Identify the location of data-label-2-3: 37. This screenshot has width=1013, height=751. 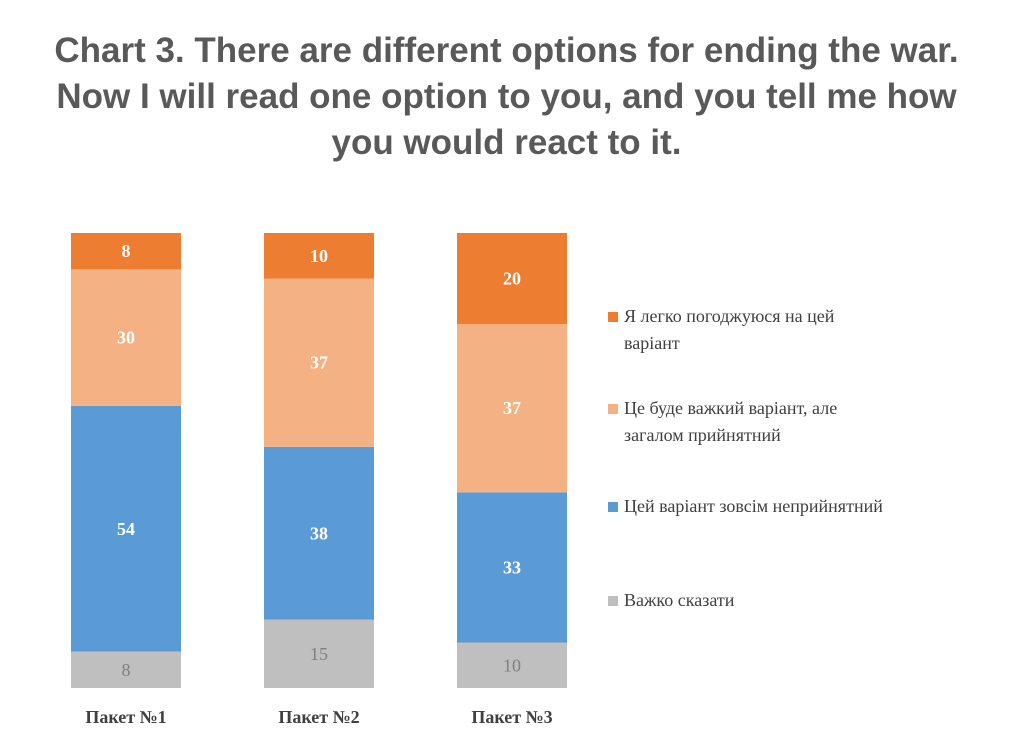
(319, 363).